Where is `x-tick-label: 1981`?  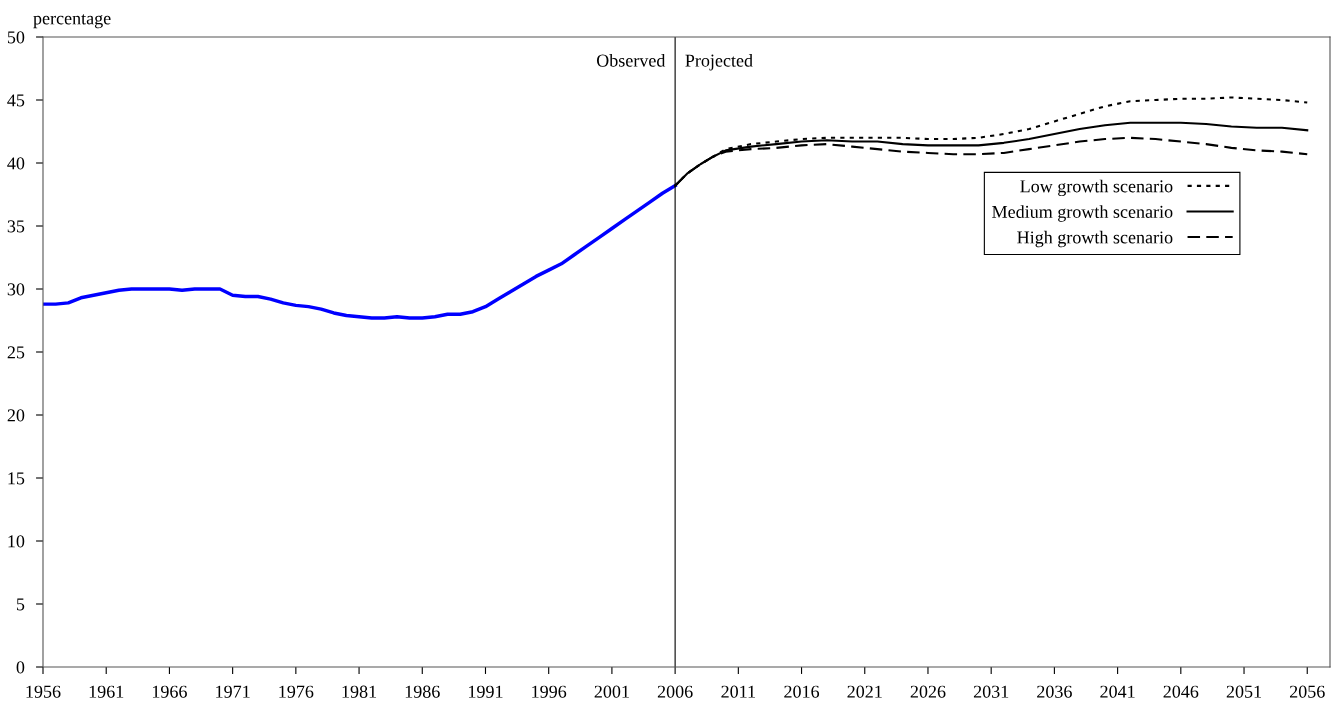 x-tick-label: 1981 is located at coordinates (359, 691).